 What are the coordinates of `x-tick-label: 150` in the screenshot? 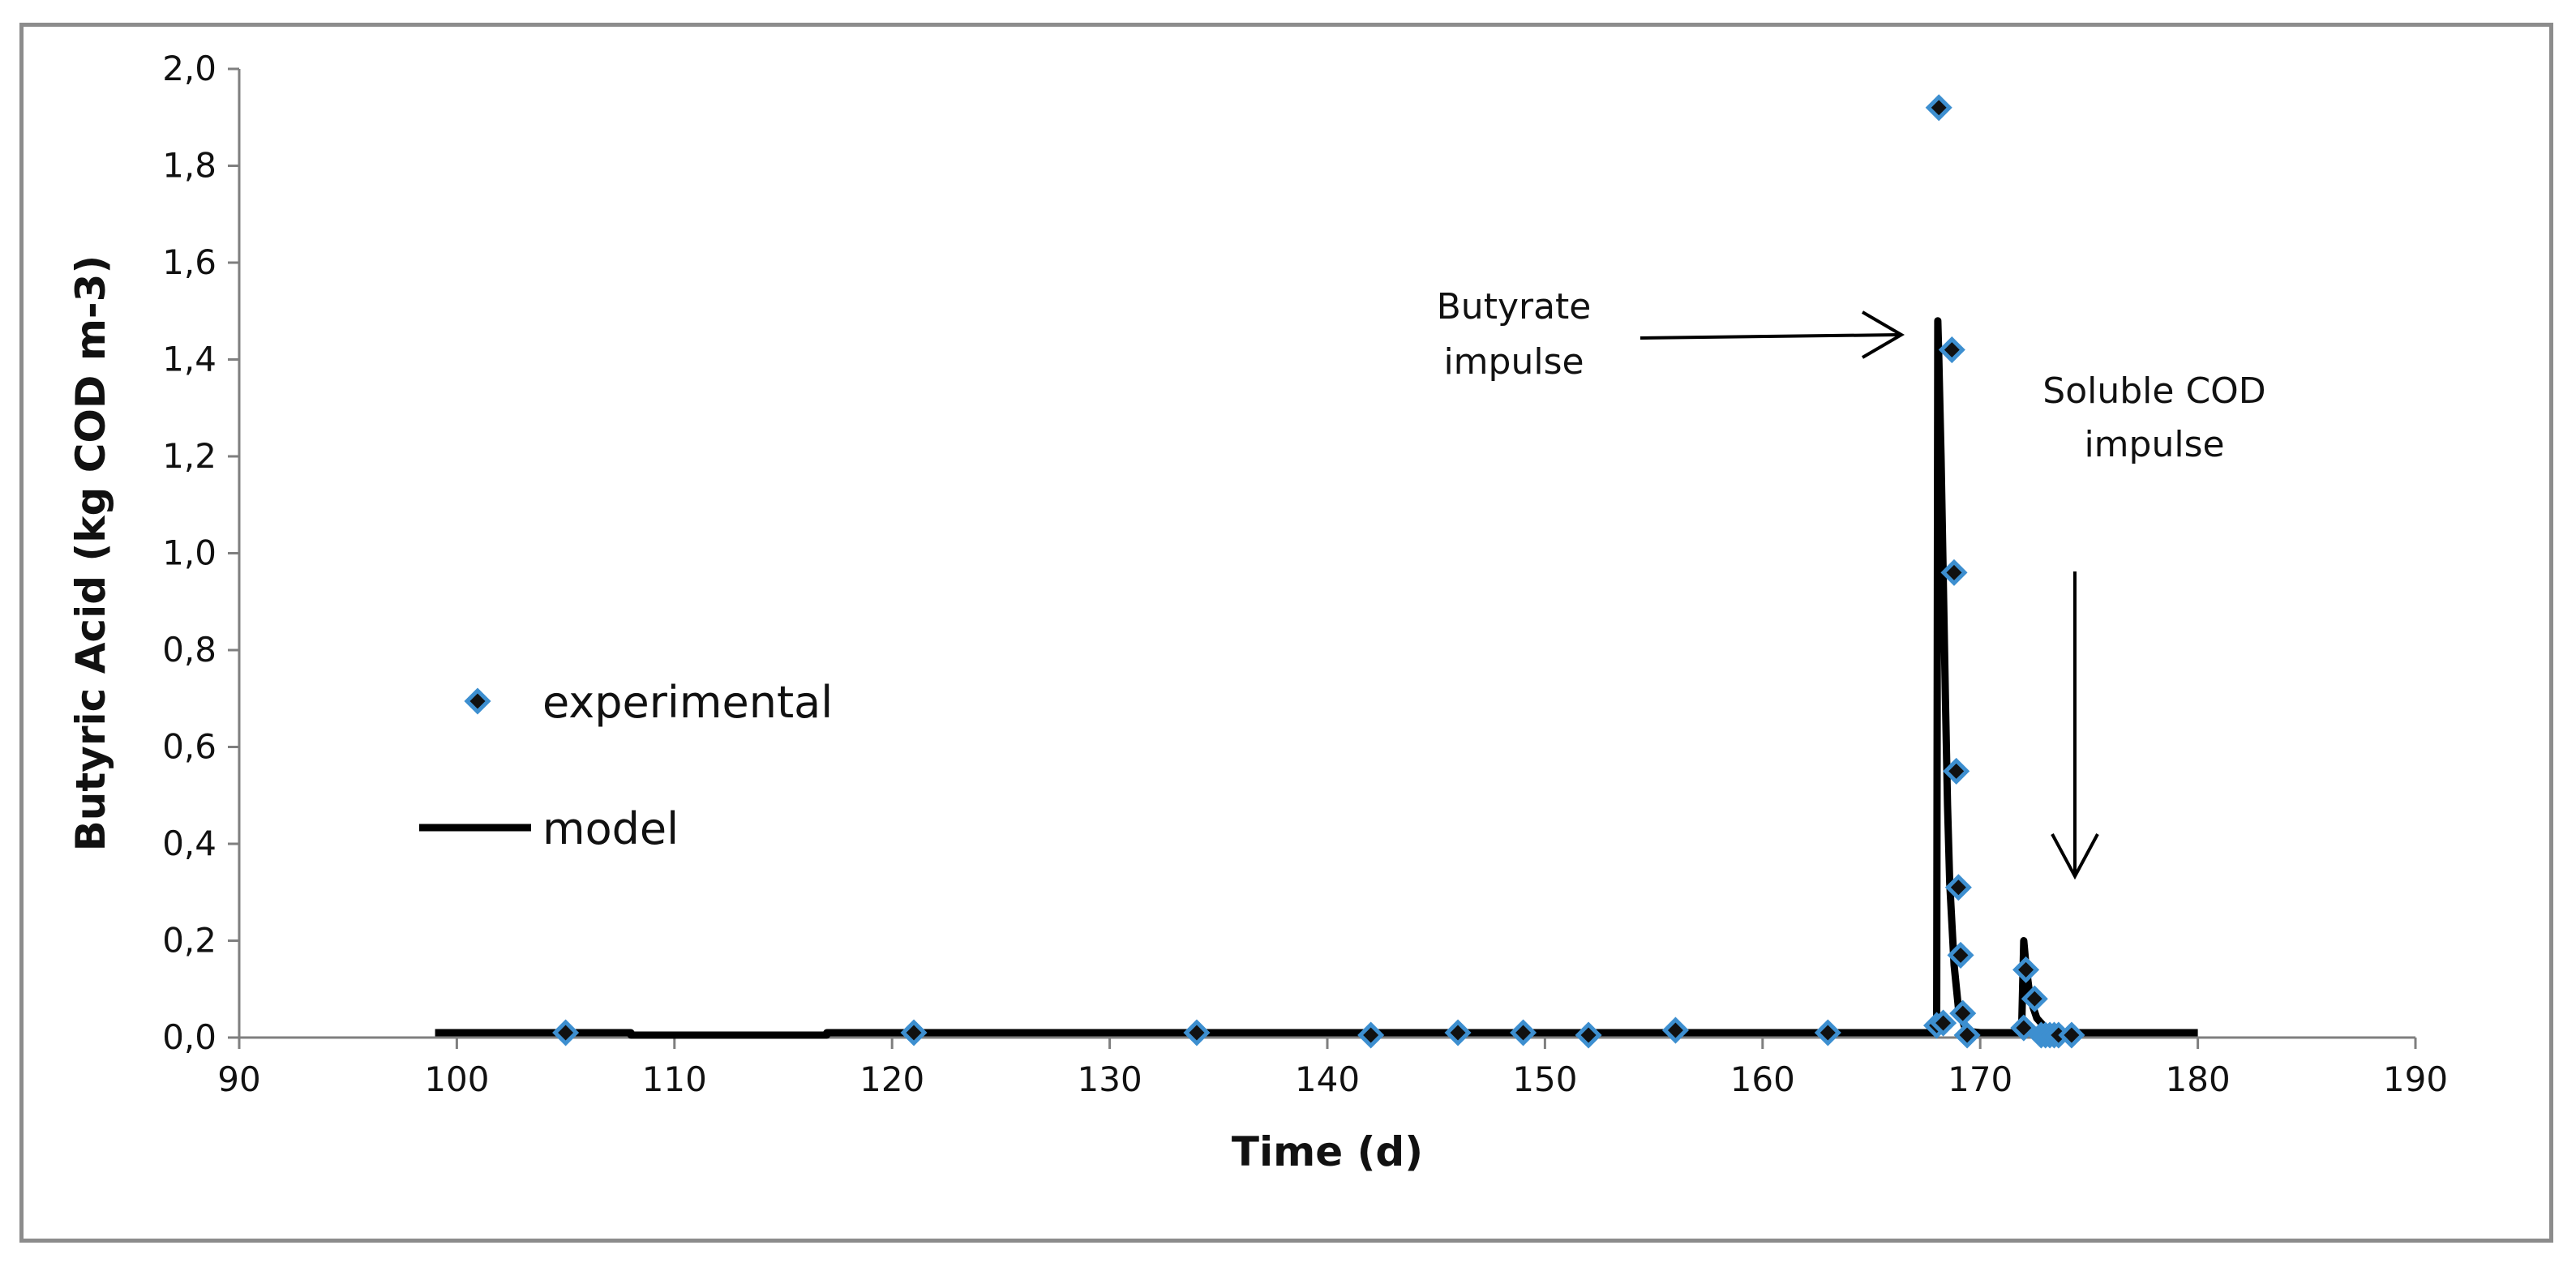 It's located at (1544, 1079).